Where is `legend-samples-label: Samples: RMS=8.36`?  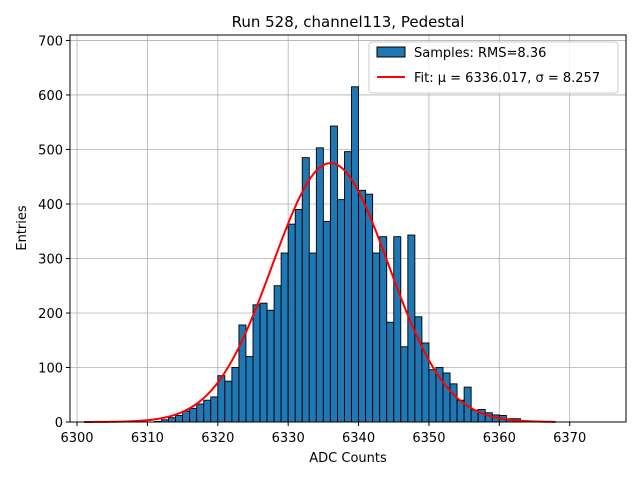 legend-samples-label: Samples: RMS=8.36 is located at coordinates (480, 53).